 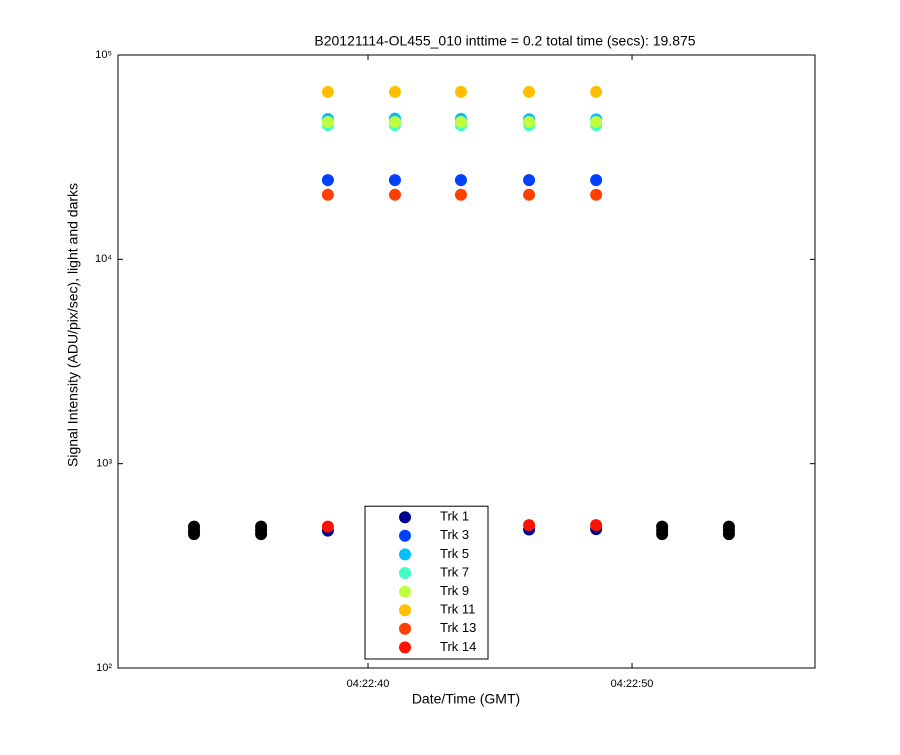 I want to click on legend-label: Trk 5, so click(x=454, y=553).